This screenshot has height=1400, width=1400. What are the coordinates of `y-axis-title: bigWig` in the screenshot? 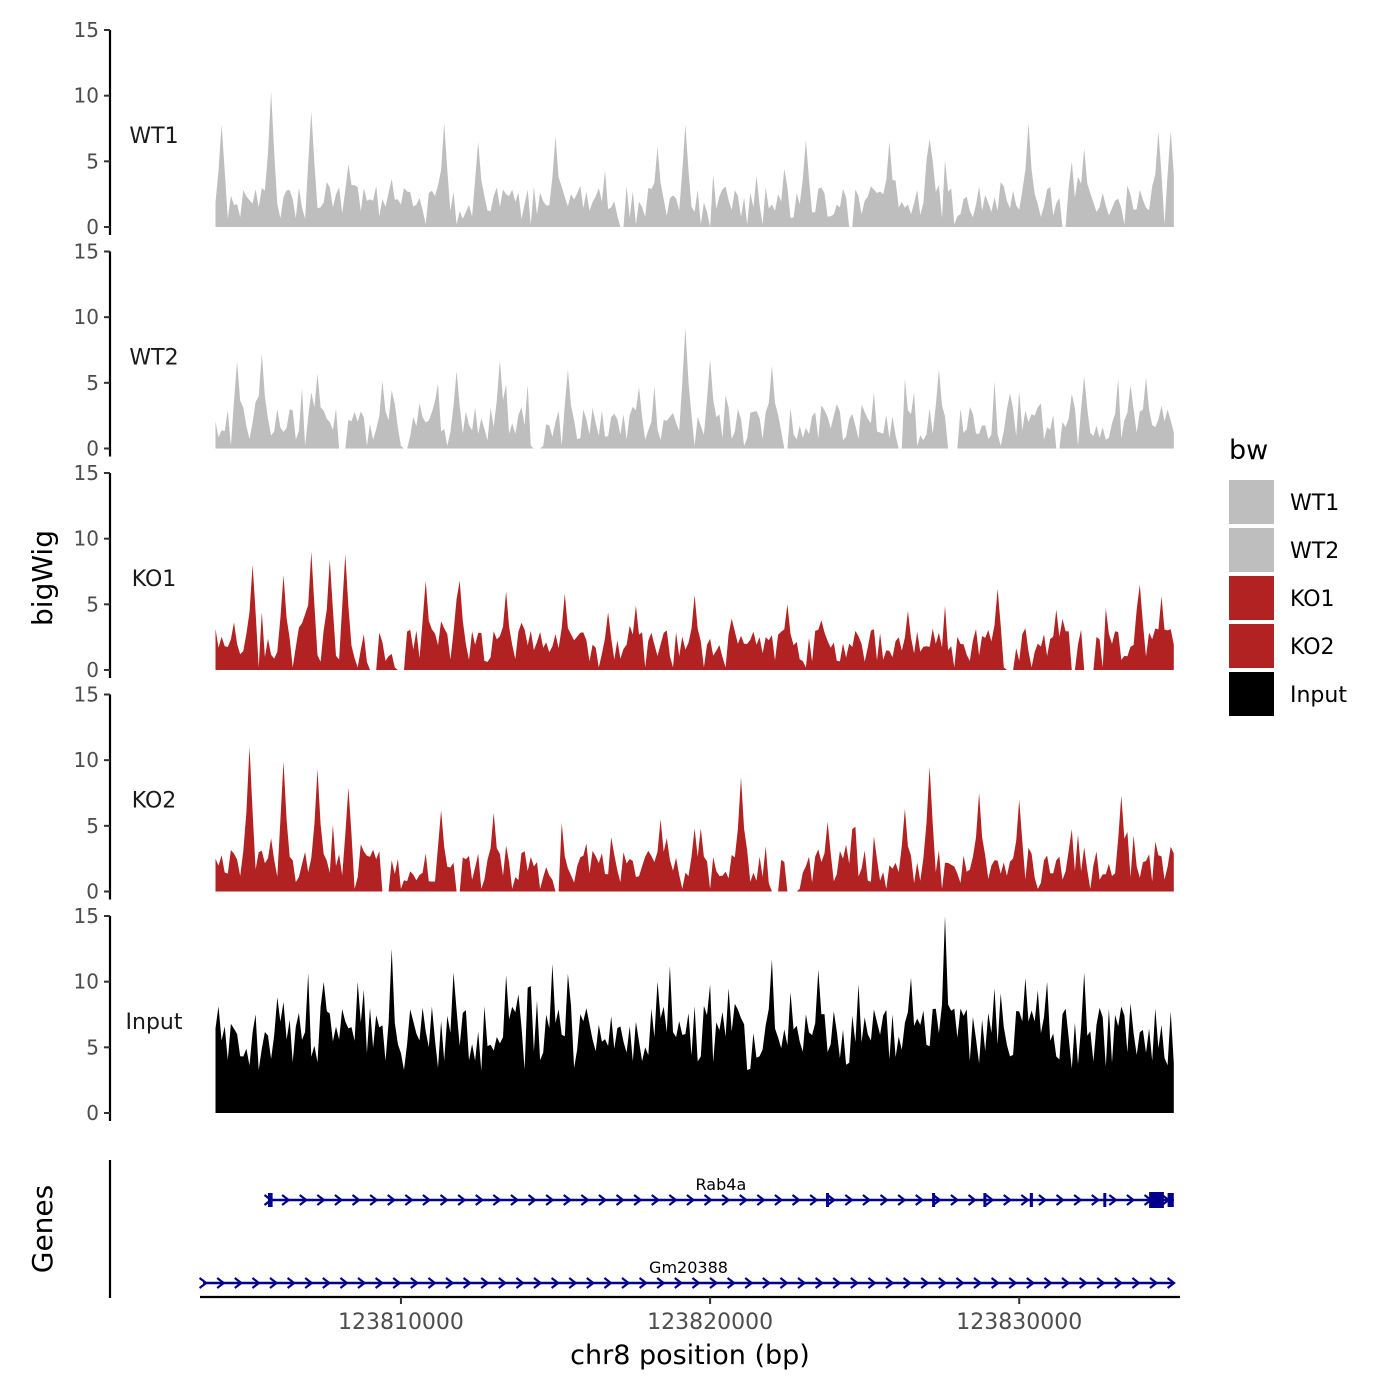 It's located at (42, 578).